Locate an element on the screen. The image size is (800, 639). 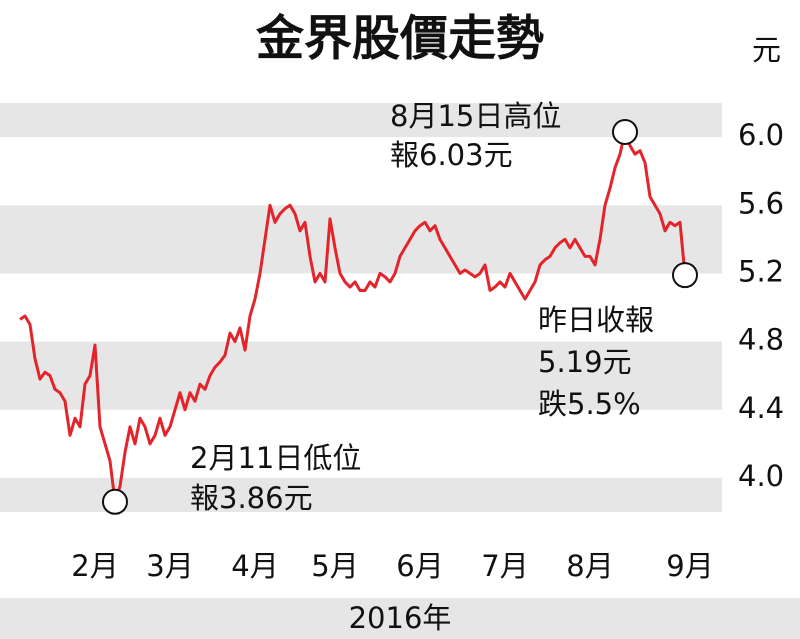
annotation: 昨日收報 is located at coordinates (596, 320).